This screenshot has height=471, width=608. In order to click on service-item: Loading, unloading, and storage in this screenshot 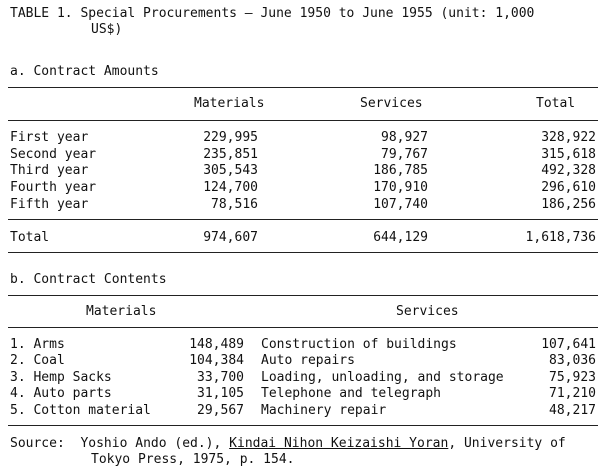, I will do `click(382, 377)`.